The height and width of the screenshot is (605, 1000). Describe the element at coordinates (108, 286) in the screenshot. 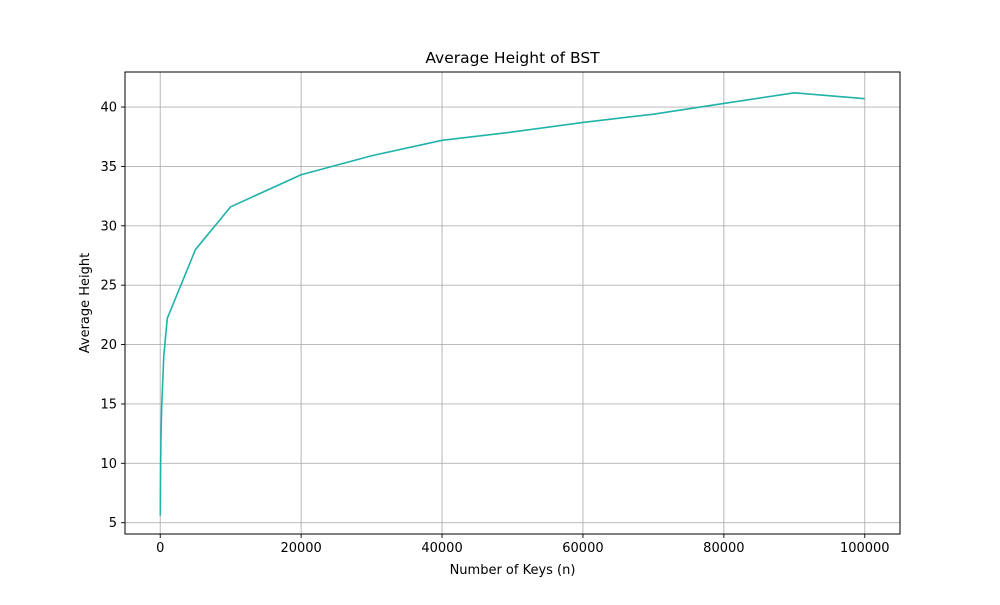

I see `y-tick-label: 25` at that location.